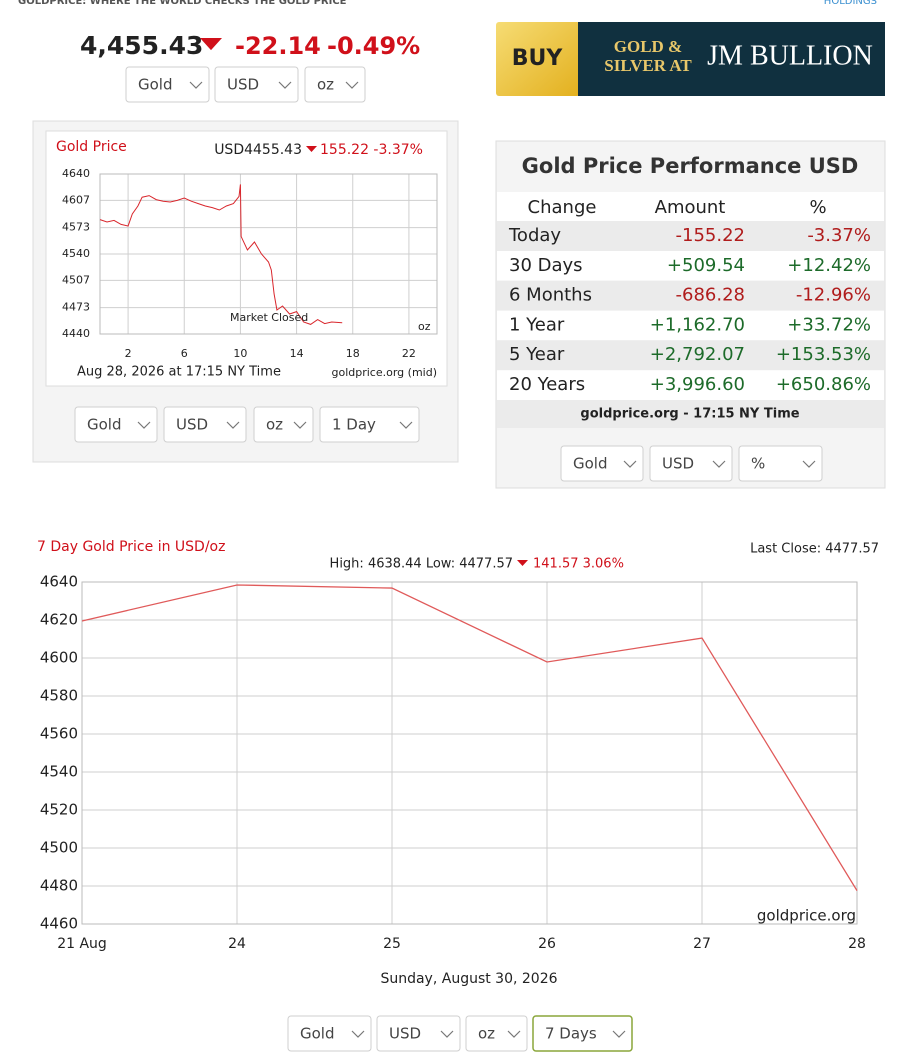 This screenshot has width=921, height=1062. I want to click on select-label: 1 Day, so click(354, 425).